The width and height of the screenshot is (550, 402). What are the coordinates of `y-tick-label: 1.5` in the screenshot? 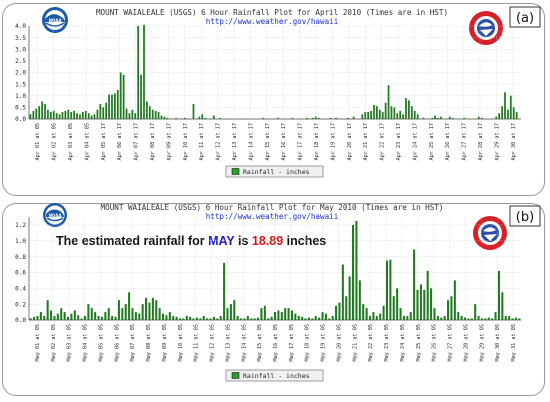 It's located at (20, 84).